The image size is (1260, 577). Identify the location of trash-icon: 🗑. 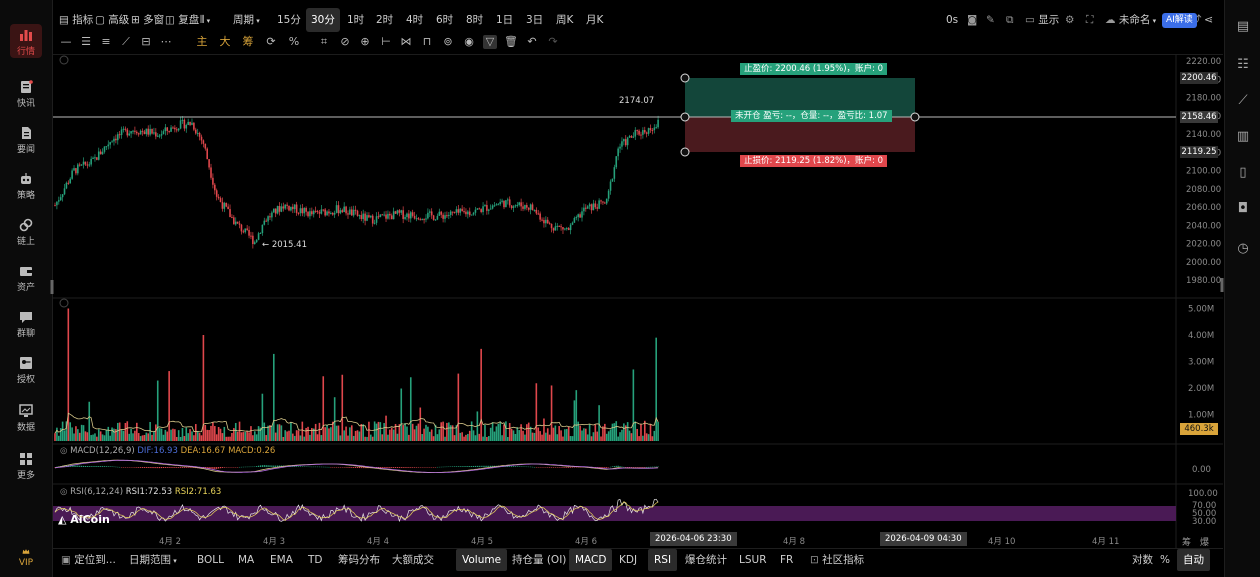
(511, 41).